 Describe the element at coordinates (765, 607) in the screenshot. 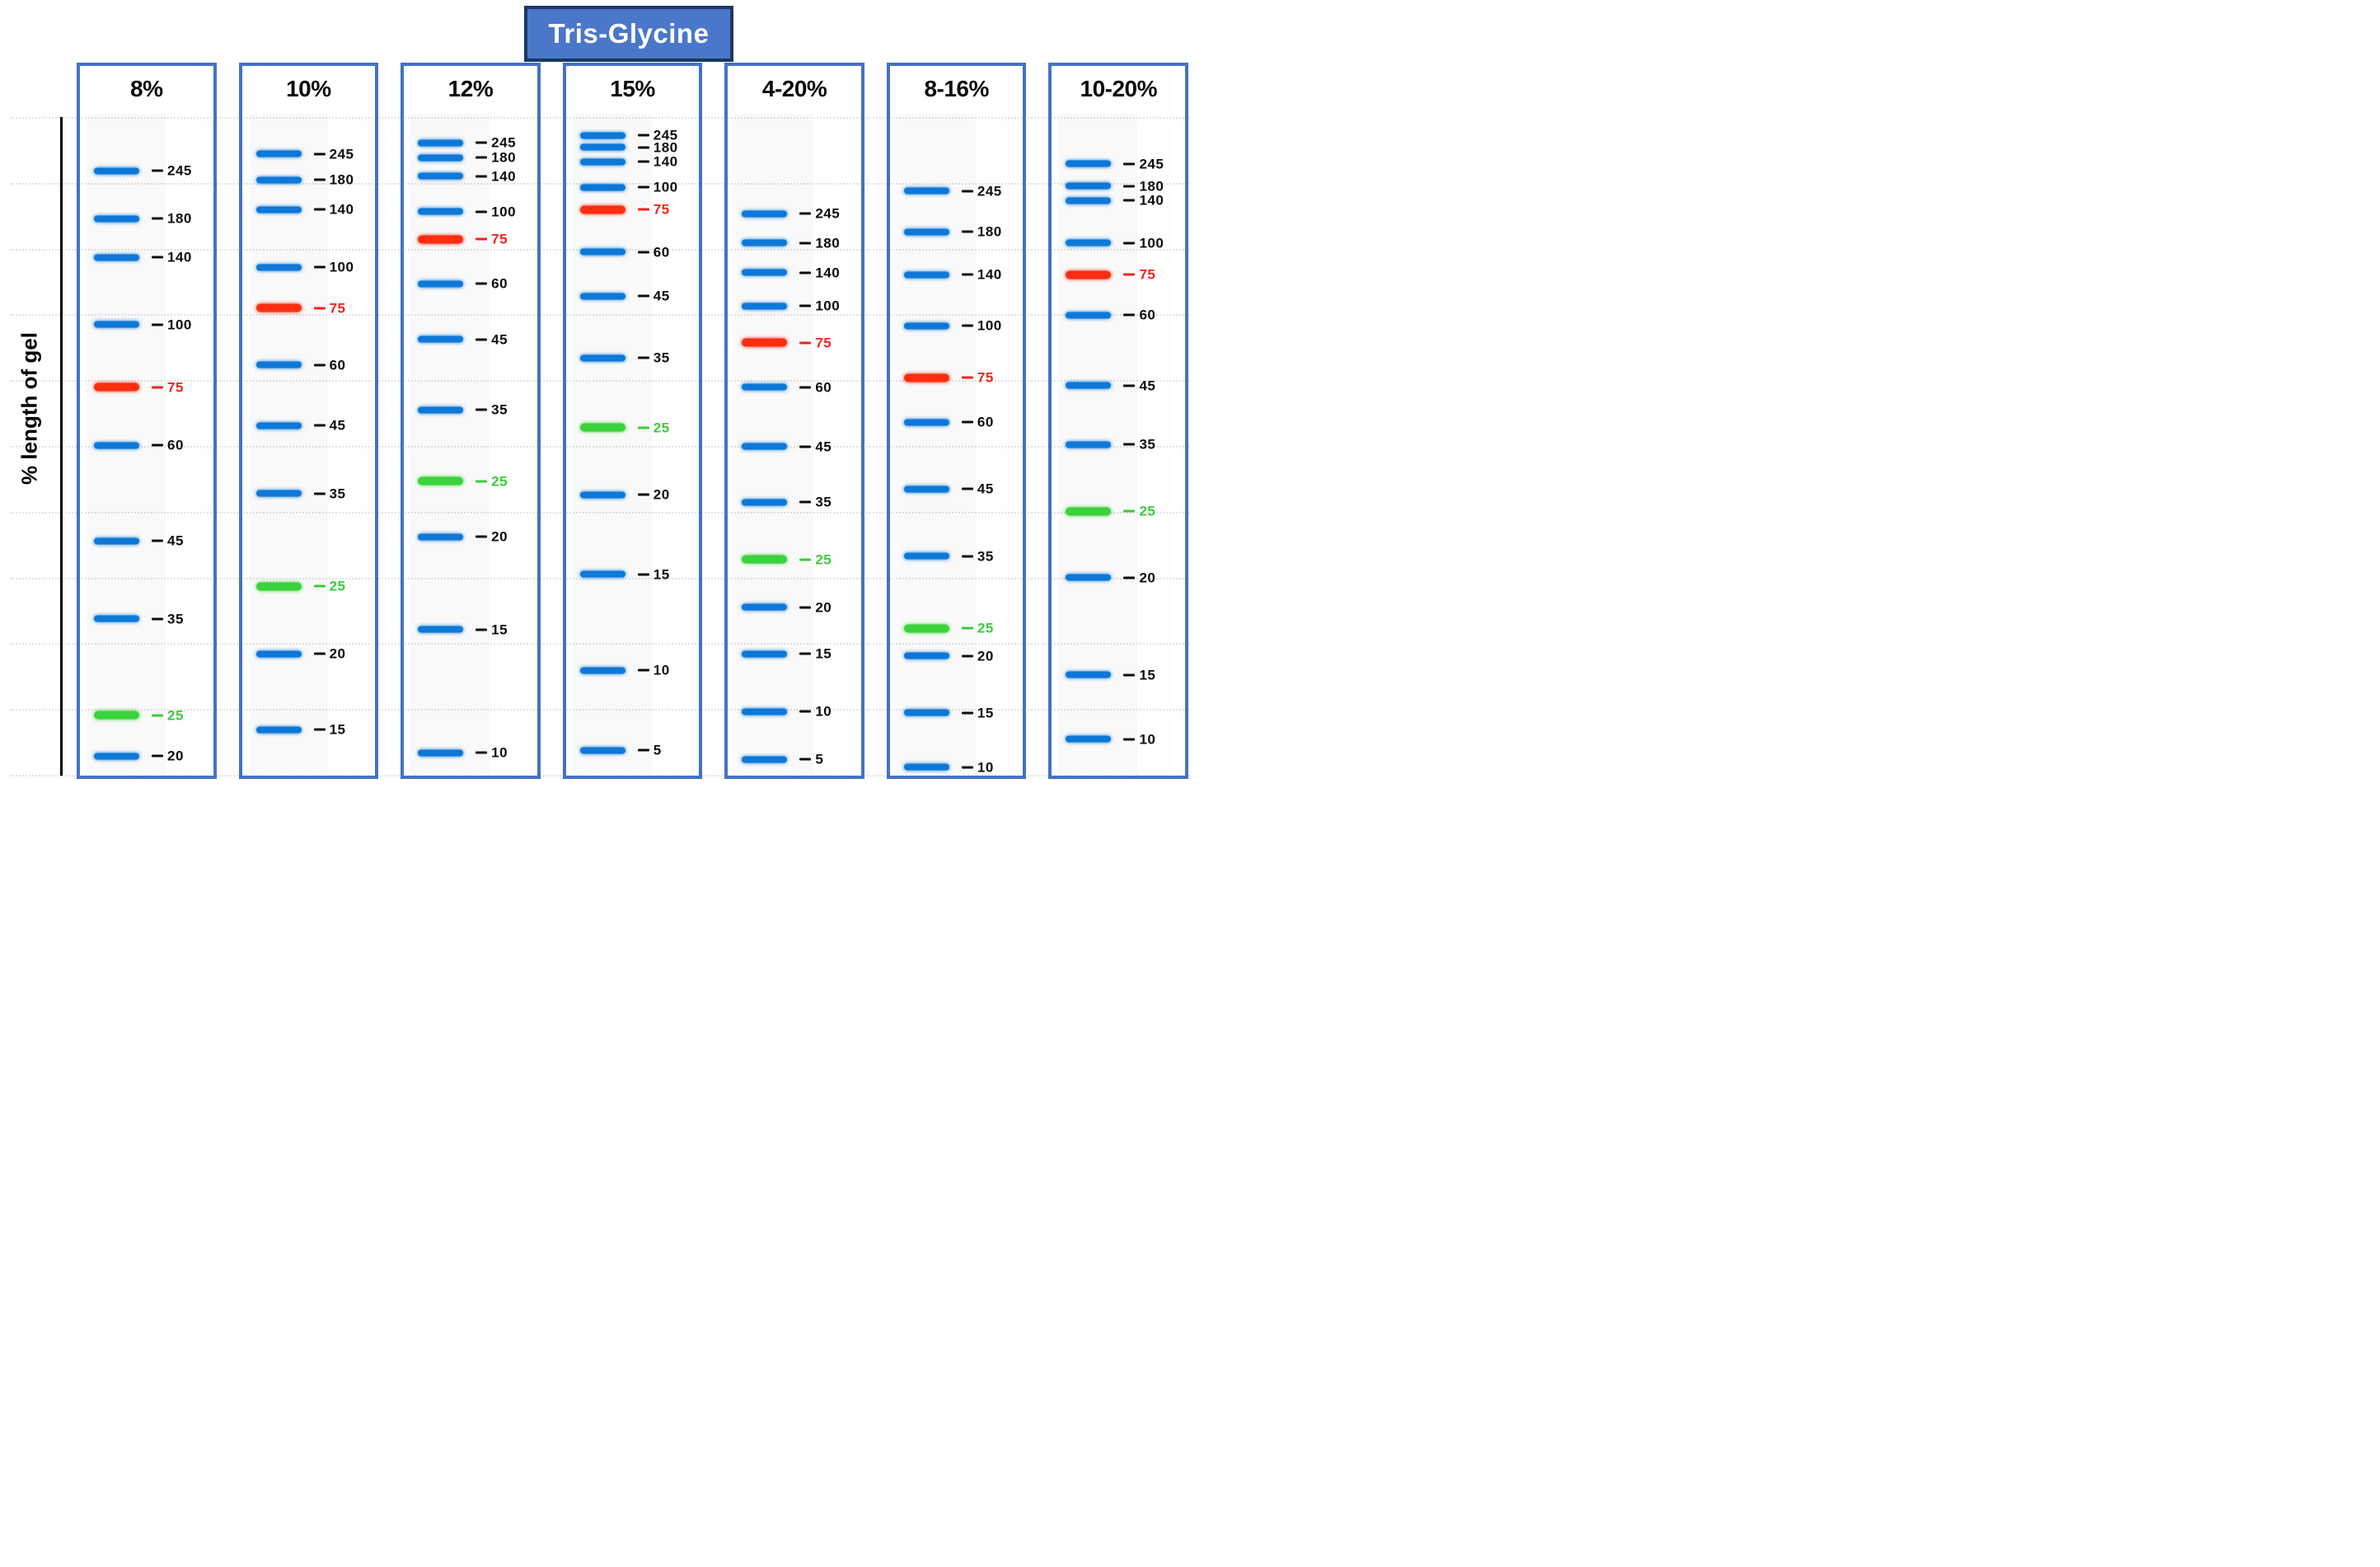

I see `gel-band-20kda-blue` at that location.